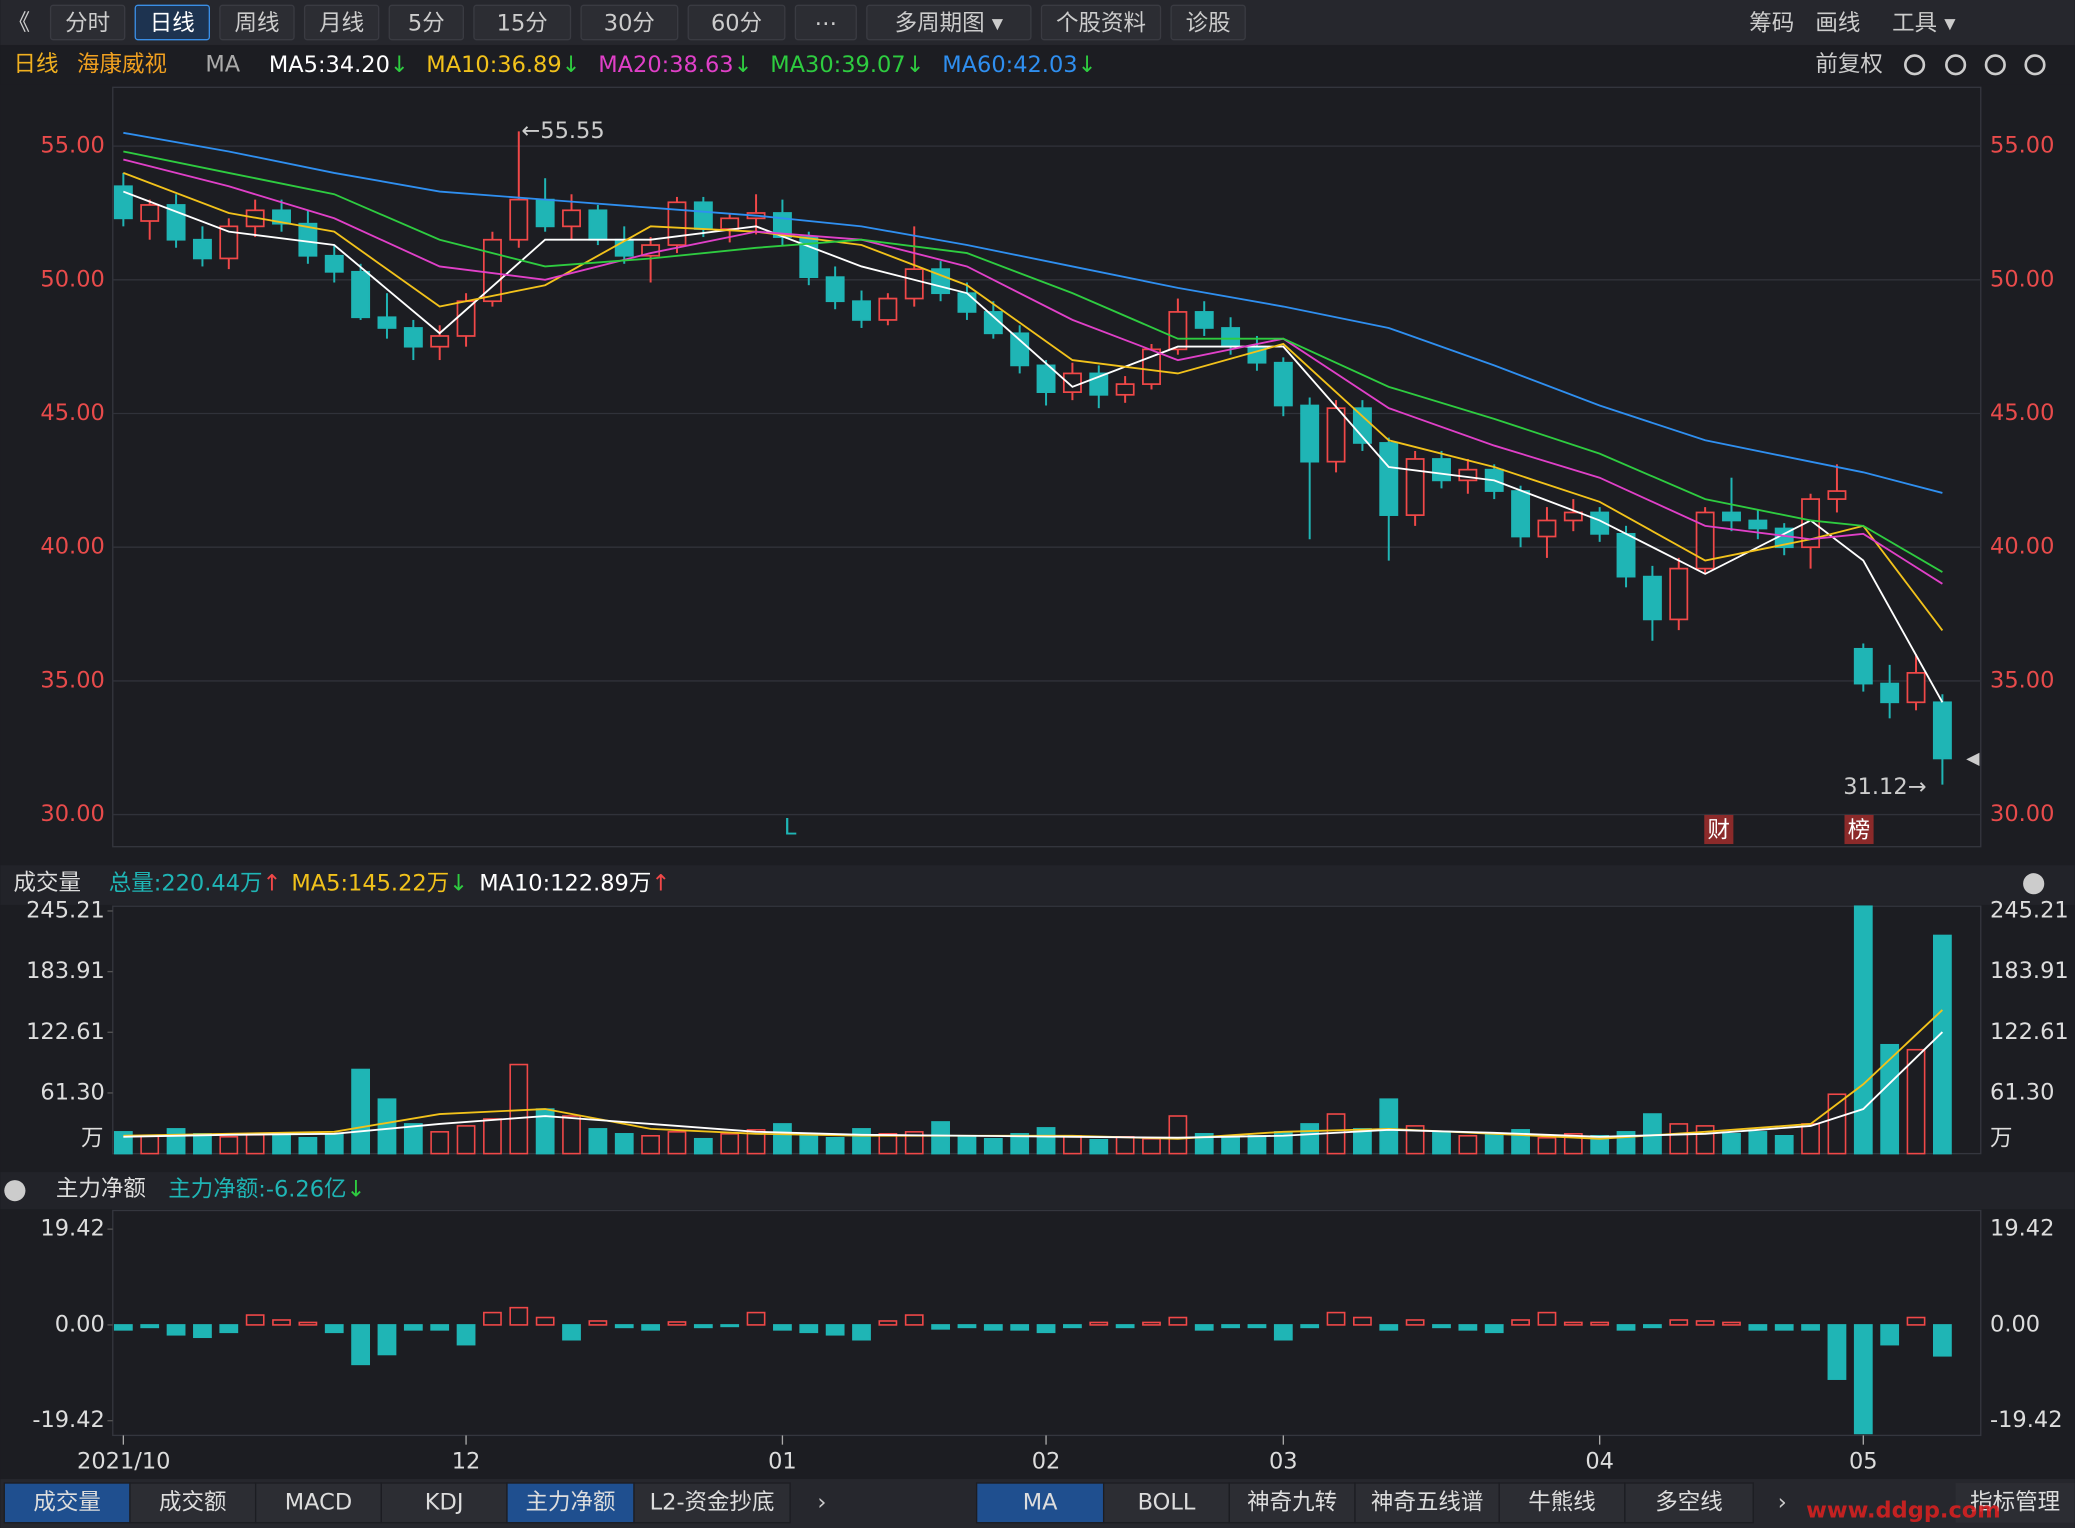 Image resolution: width=2075 pixels, height=1528 pixels. Describe the element at coordinates (782, 1461) in the screenshot. I see `x-tick-label: 01` at that location.